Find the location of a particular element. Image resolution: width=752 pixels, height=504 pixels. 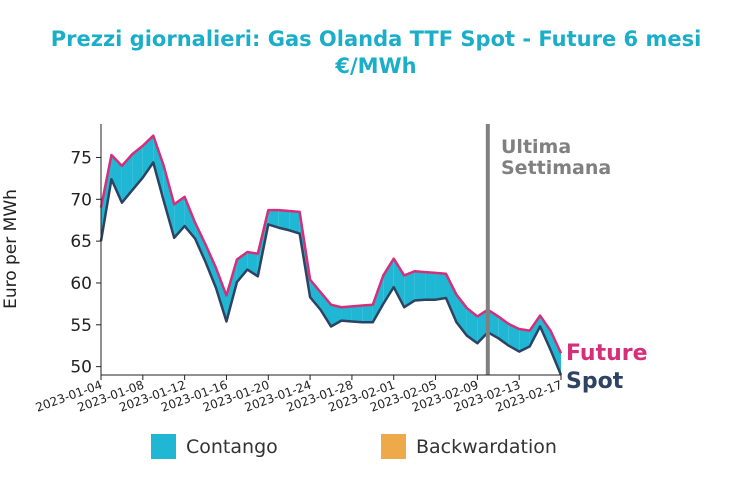

legend-swatch-contango is located at coordinates (163, 446).